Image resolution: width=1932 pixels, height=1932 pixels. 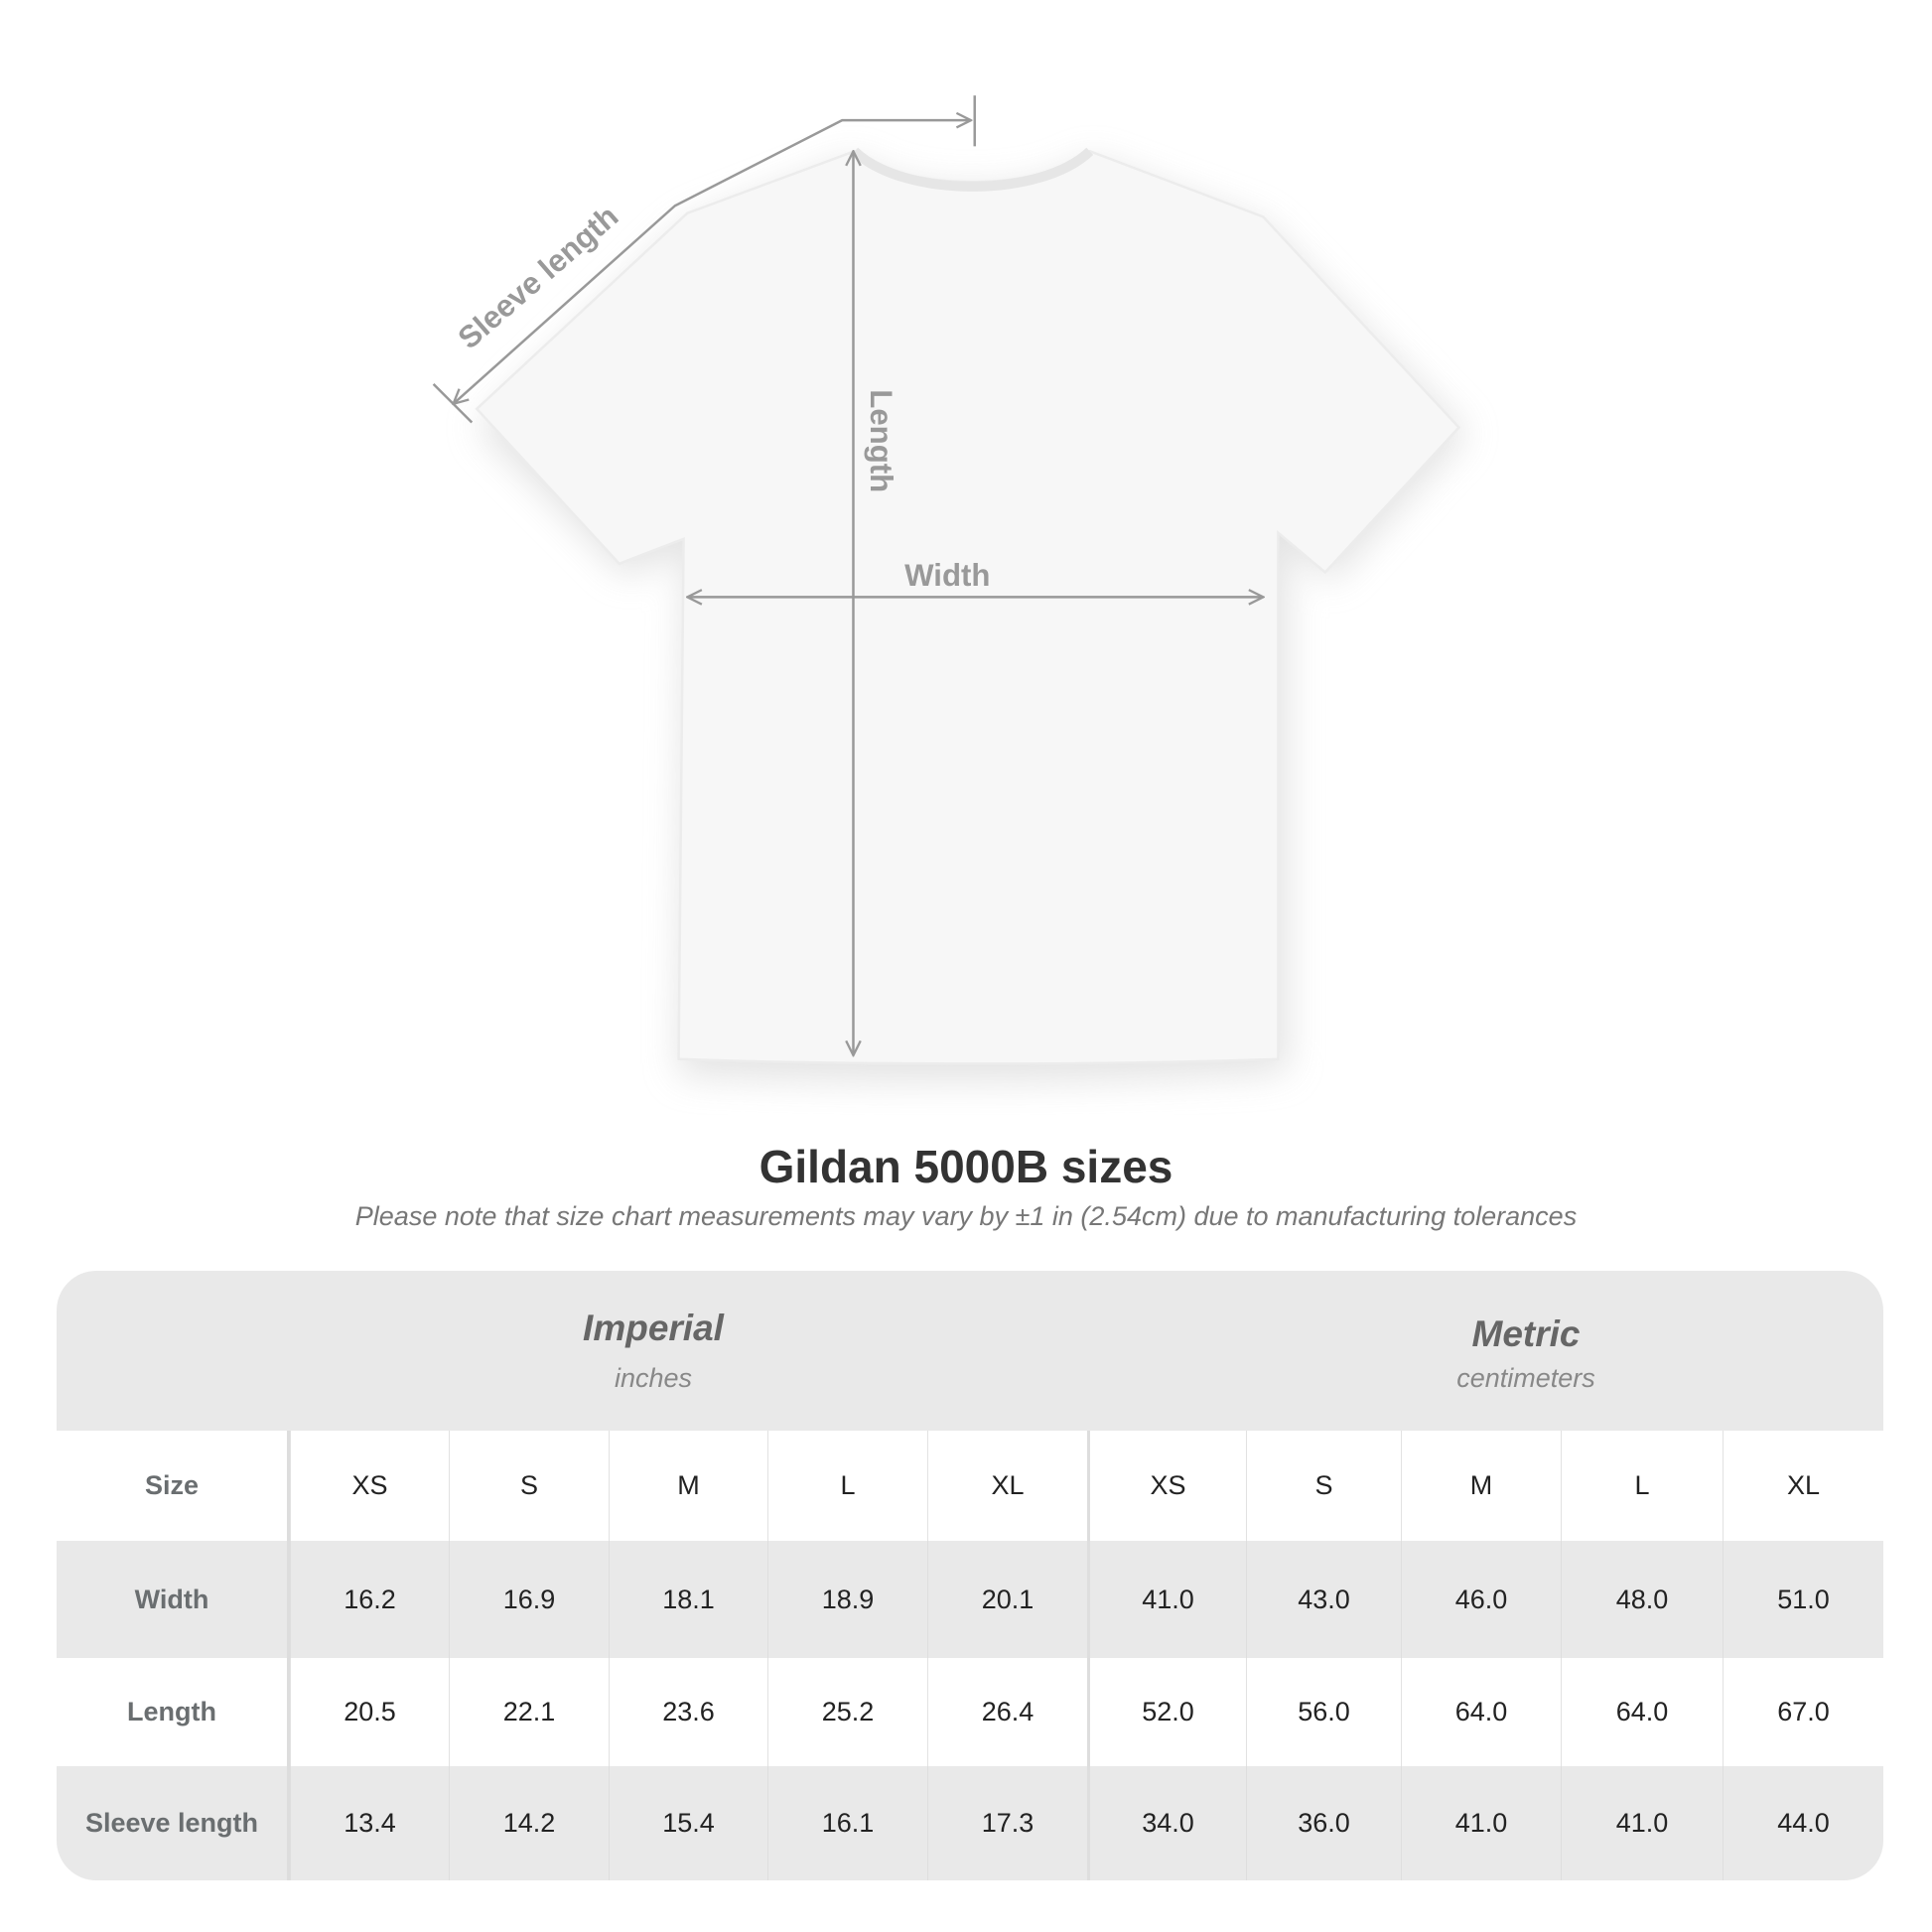 I want to click on width-label: Width, so click(x=947, y=576).